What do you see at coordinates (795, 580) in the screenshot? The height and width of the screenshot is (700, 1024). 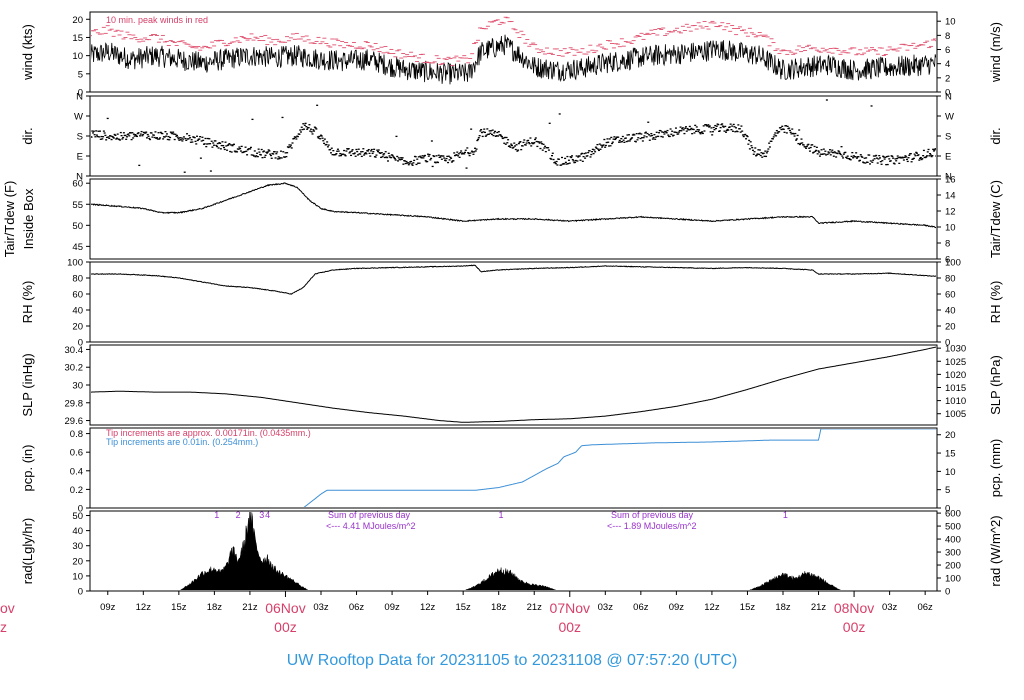 I see `radiation-day-area` at bounding box center [795, 580].